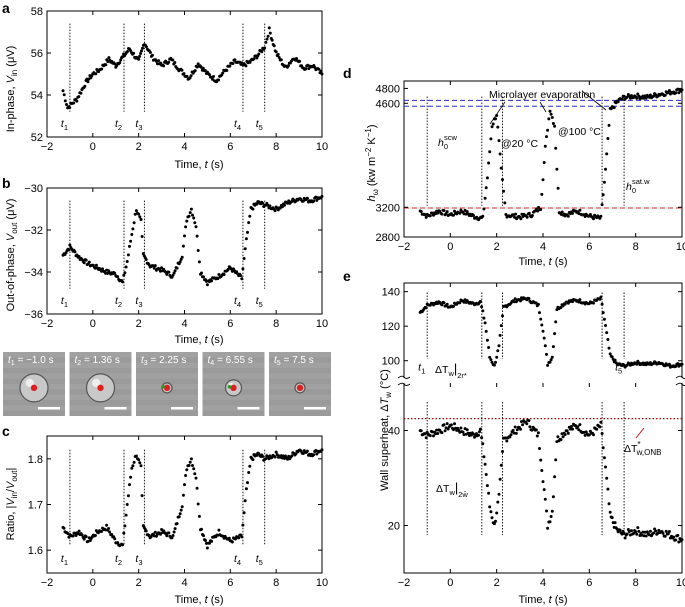  Describe the element at coordinates (12, 504) in the screenshot. I see `ylabel-c: Ratio, |Vin/Vout|` at that location.